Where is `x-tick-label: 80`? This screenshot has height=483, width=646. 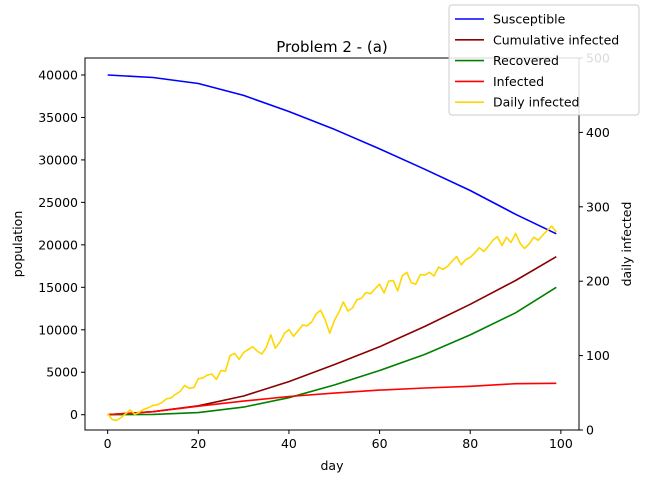
x-tick-label: 80 is located at coordinates (470, 443).